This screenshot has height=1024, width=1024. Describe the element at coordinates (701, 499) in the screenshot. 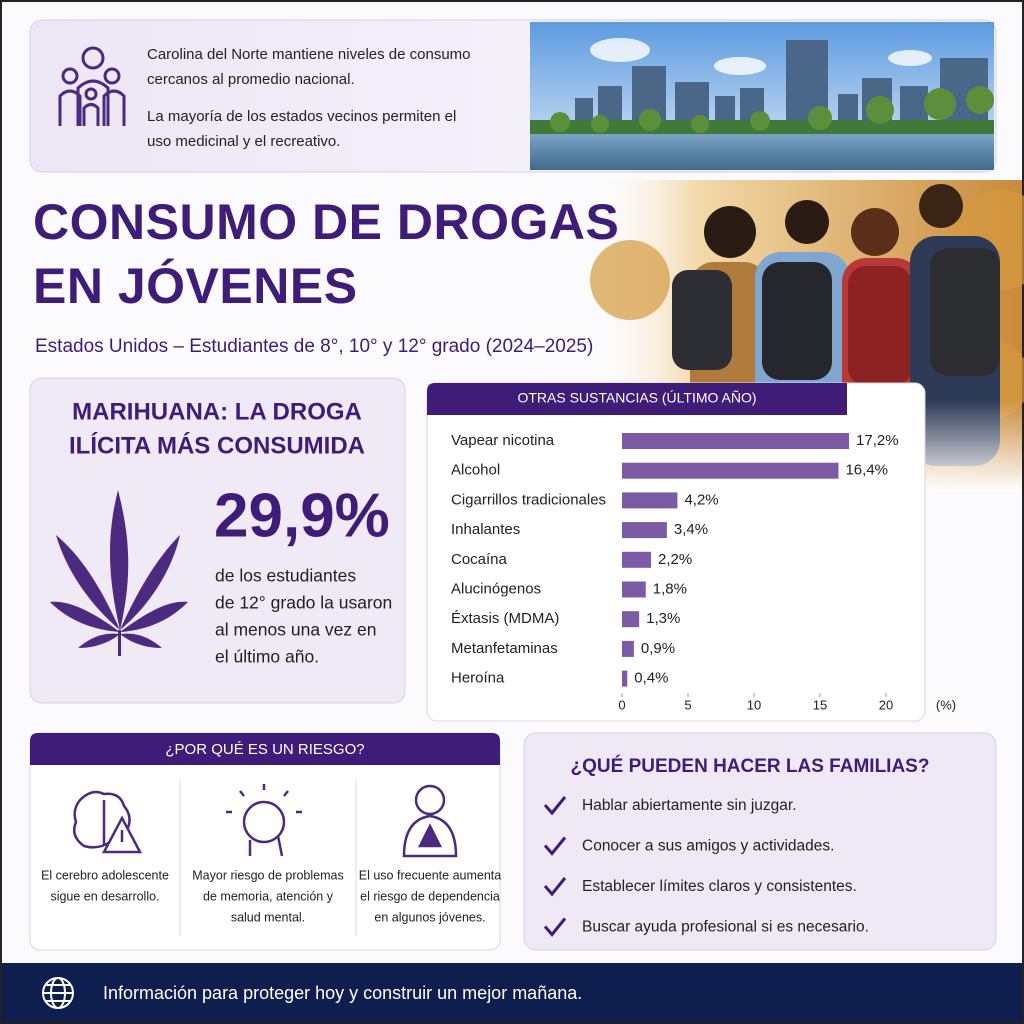

I see `value-label: 4,2%` at that location.